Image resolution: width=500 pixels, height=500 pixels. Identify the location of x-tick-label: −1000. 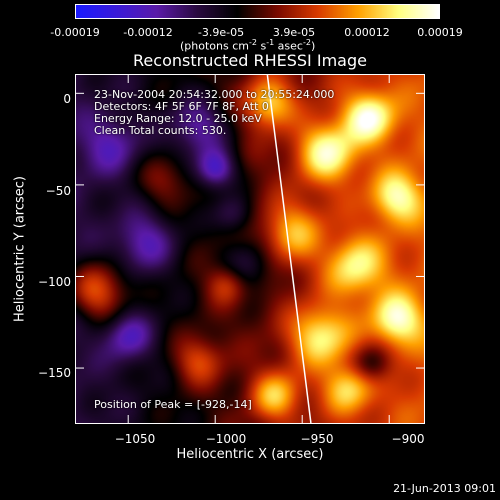
(226, 439).